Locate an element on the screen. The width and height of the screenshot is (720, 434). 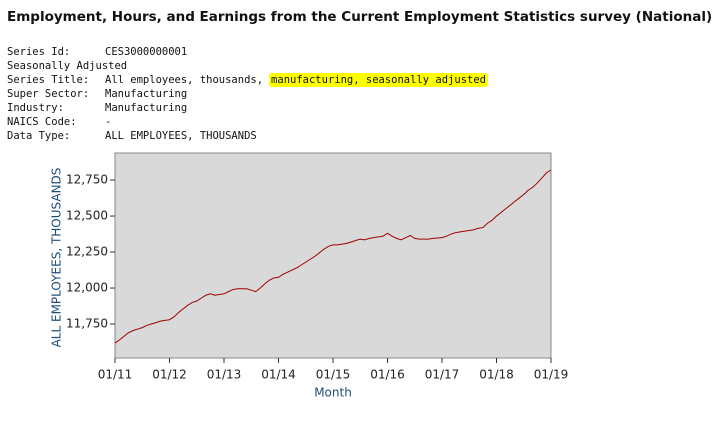
info-label: Data Type: is located at coordinates (39, 136).